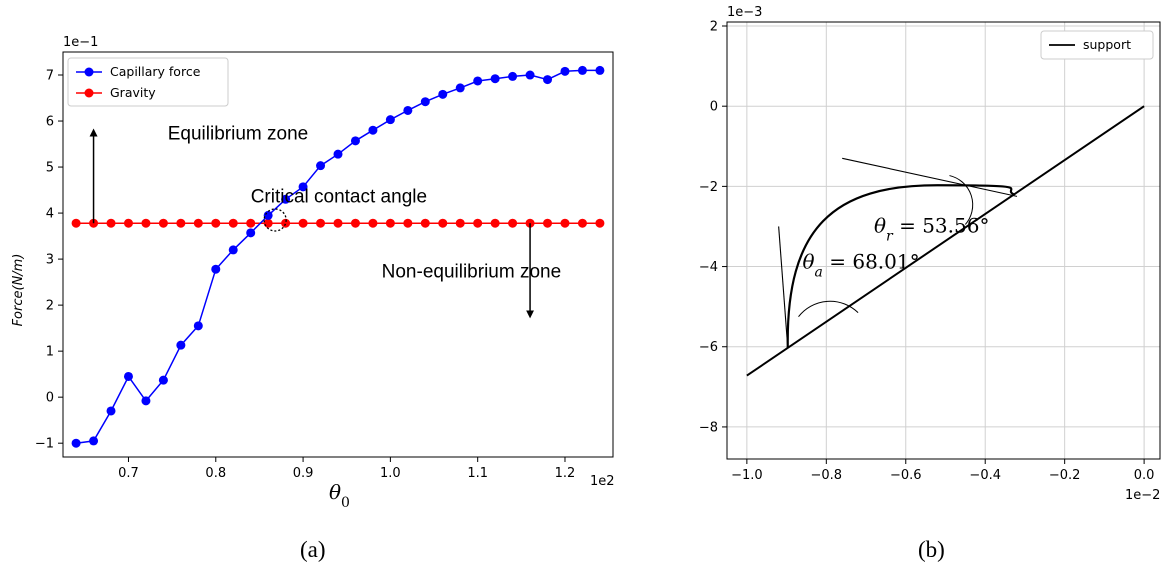 This screenshot has width=1163, height=575. Describe the element at coordinates (155, 71) in the screenshot. I see `legend-label-capillary: Capillary force` at that location.